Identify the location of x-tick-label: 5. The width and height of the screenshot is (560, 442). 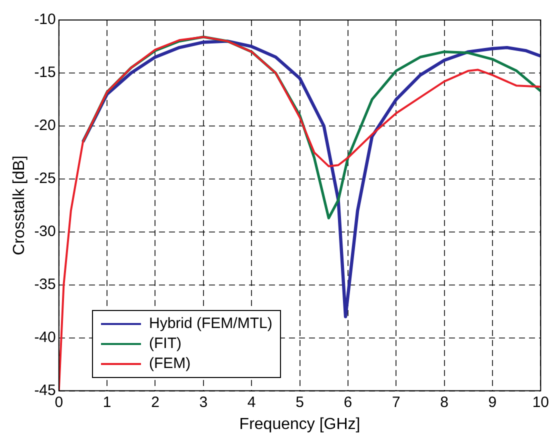
(300, 402).